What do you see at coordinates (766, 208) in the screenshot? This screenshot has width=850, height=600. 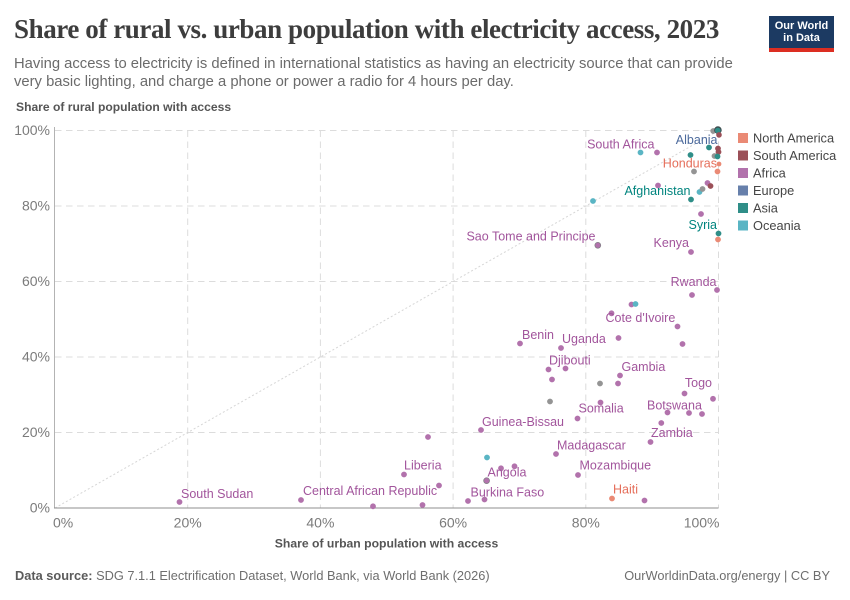 I see `svg-text: Asia` at bounding box center [766, 208].